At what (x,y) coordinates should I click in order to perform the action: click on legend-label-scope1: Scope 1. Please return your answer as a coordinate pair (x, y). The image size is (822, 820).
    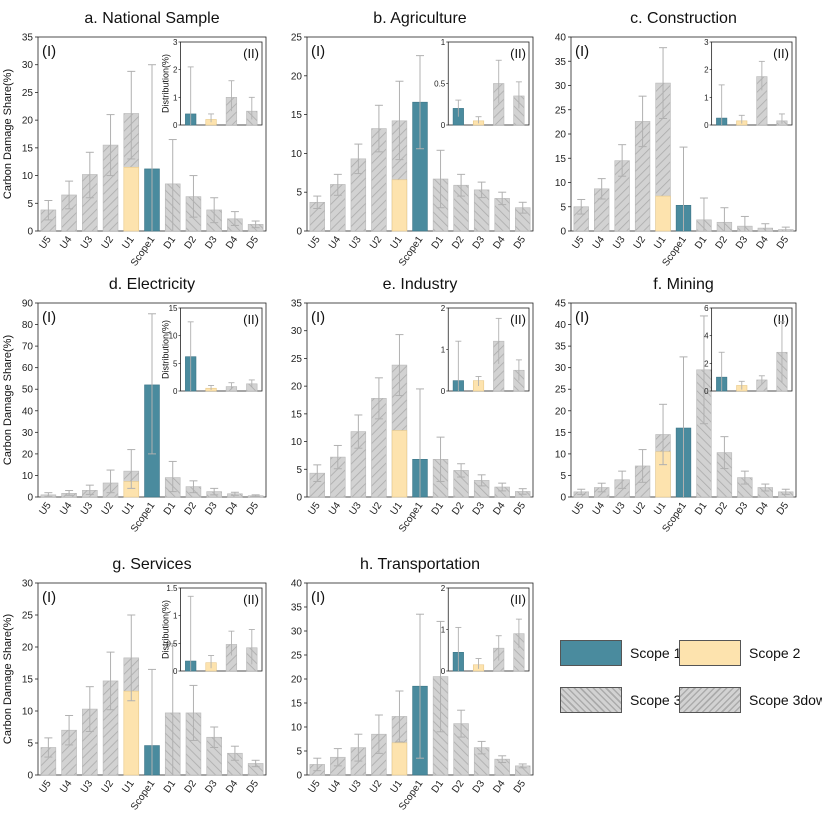
    Looking at the image, I should click on (656, 653).